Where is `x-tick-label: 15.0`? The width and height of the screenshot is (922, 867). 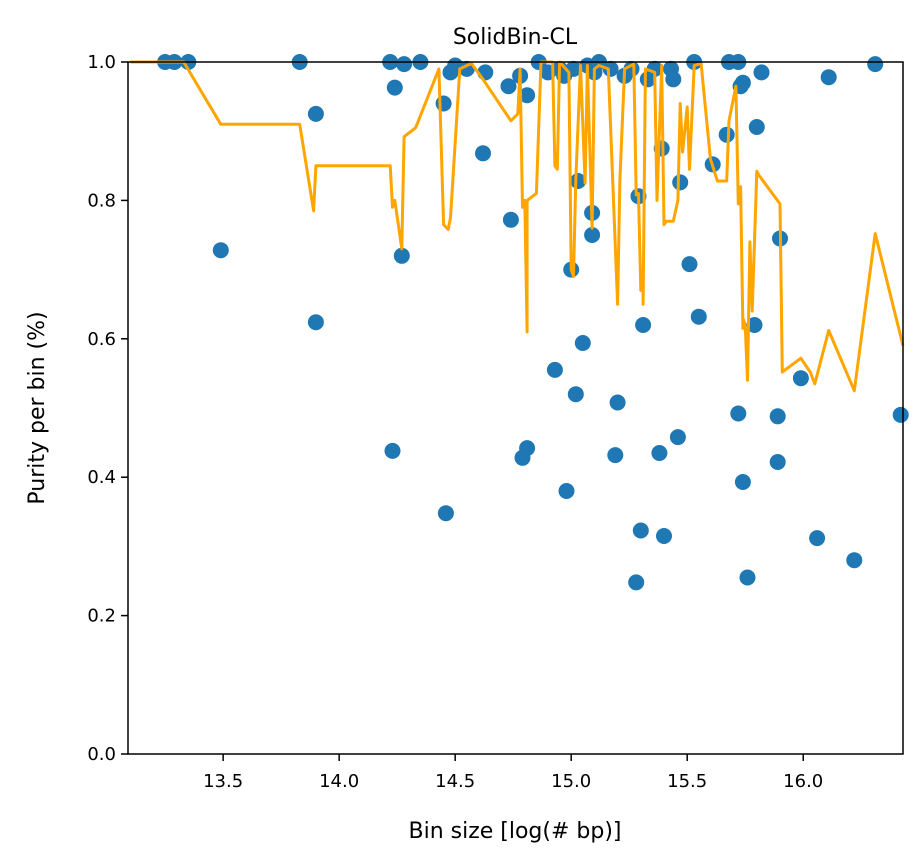
x-tick-label: 15.0 is located at coordinates (571, 781).